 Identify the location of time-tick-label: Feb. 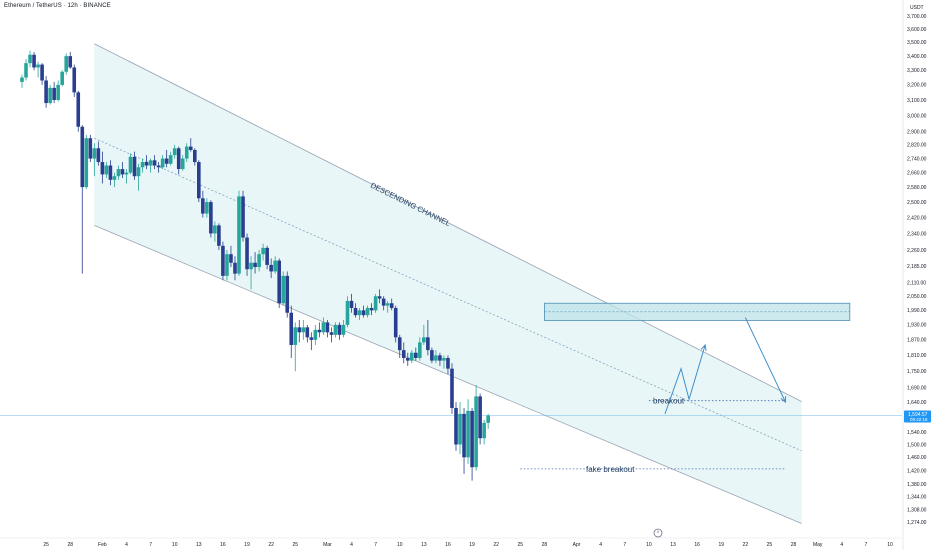
(102, 545).